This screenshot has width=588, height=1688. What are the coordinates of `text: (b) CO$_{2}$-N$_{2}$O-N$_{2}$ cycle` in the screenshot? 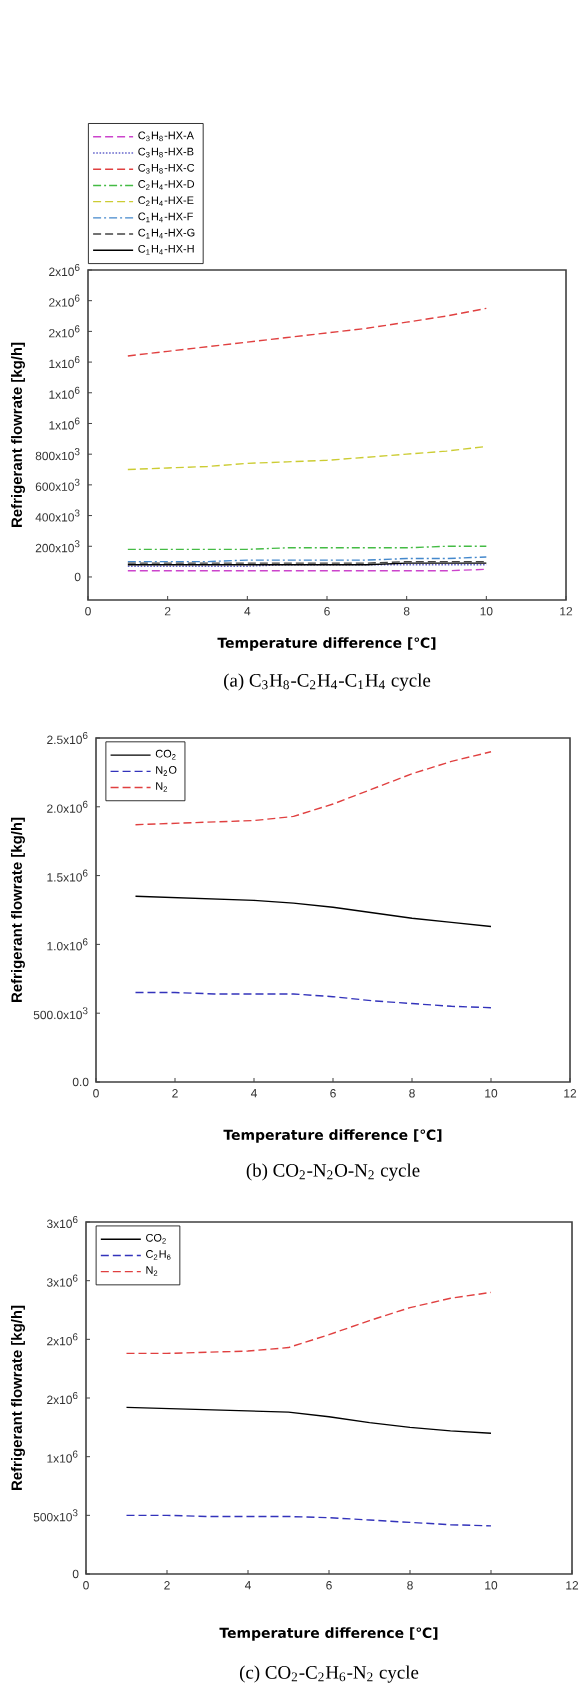 It's located at (333, 1172).